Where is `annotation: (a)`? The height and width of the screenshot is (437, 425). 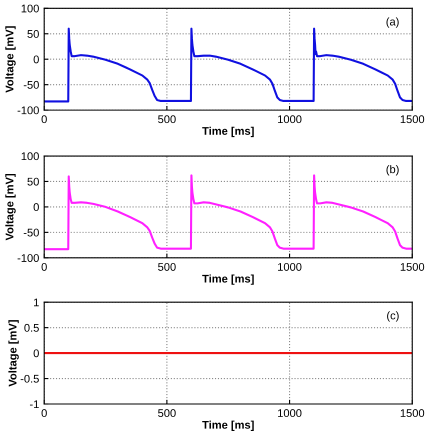 annotation: (a) is located at coordinates (392, 22).